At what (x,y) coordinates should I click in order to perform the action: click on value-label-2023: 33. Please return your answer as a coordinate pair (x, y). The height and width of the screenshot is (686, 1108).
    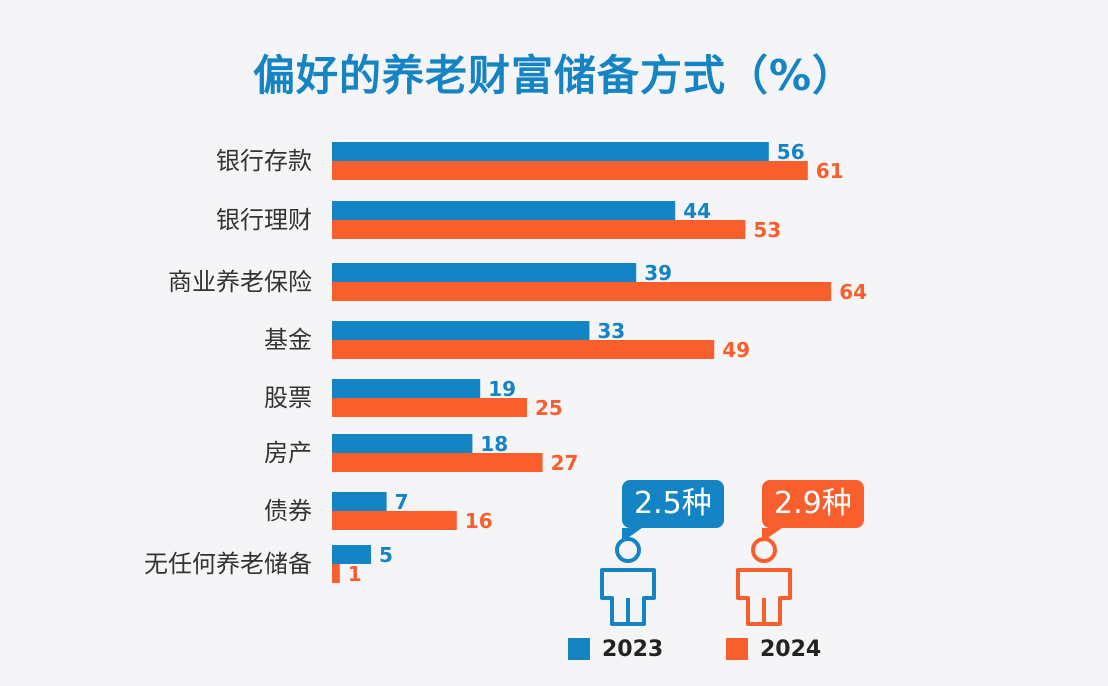
    Looking at the image, I should click on (611, 331).